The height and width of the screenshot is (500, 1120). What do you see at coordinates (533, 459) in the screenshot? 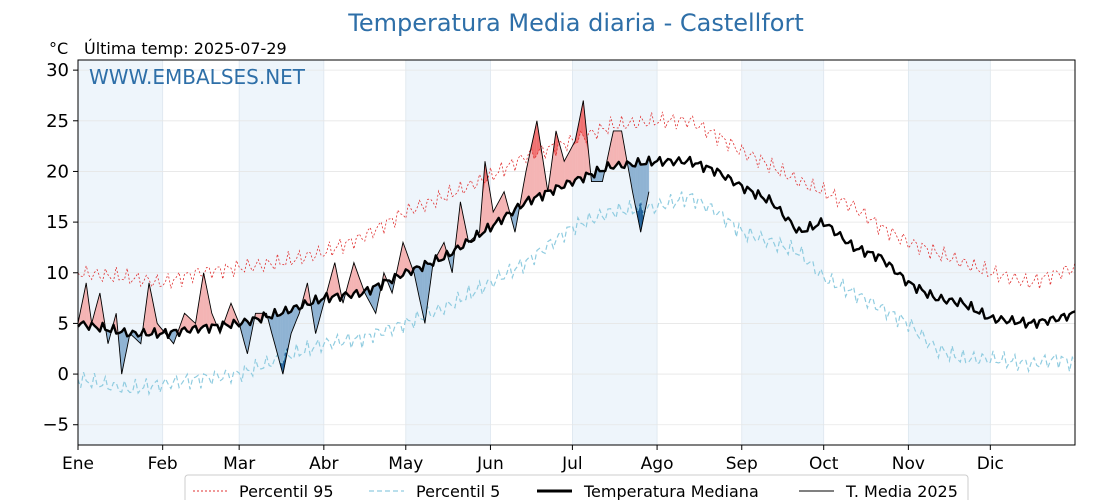
I see `x-axis: Ene Feb Mar Abr May Jun Jul Ago Sep Oct Nov Dic` at bounding box center [533, 459].